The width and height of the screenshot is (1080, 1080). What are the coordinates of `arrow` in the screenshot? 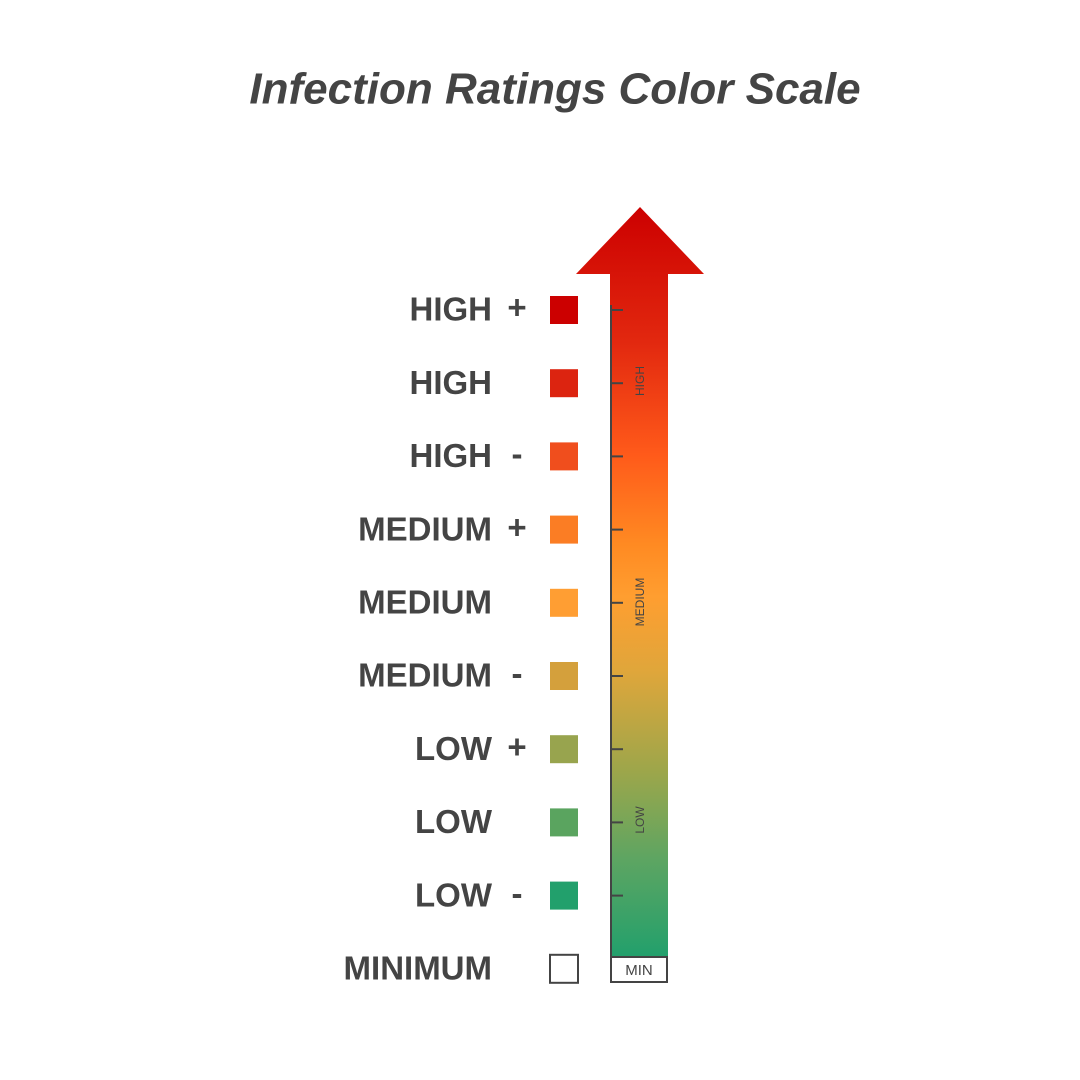 It's located at (640, 582).